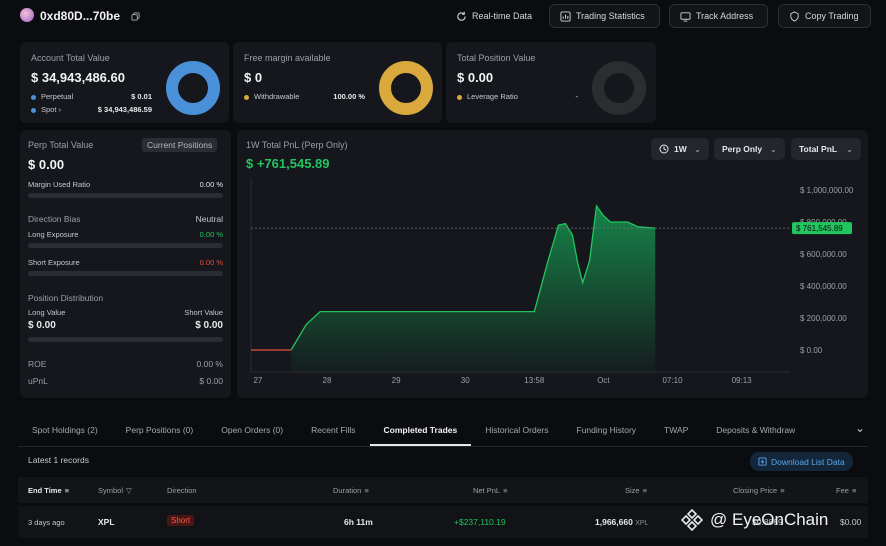 The image size is (886, 546). What do you see at coordinates (673, 380) in the screenshot?
I see `x-tick-label: 07:10` at bounding box center [673, 380].